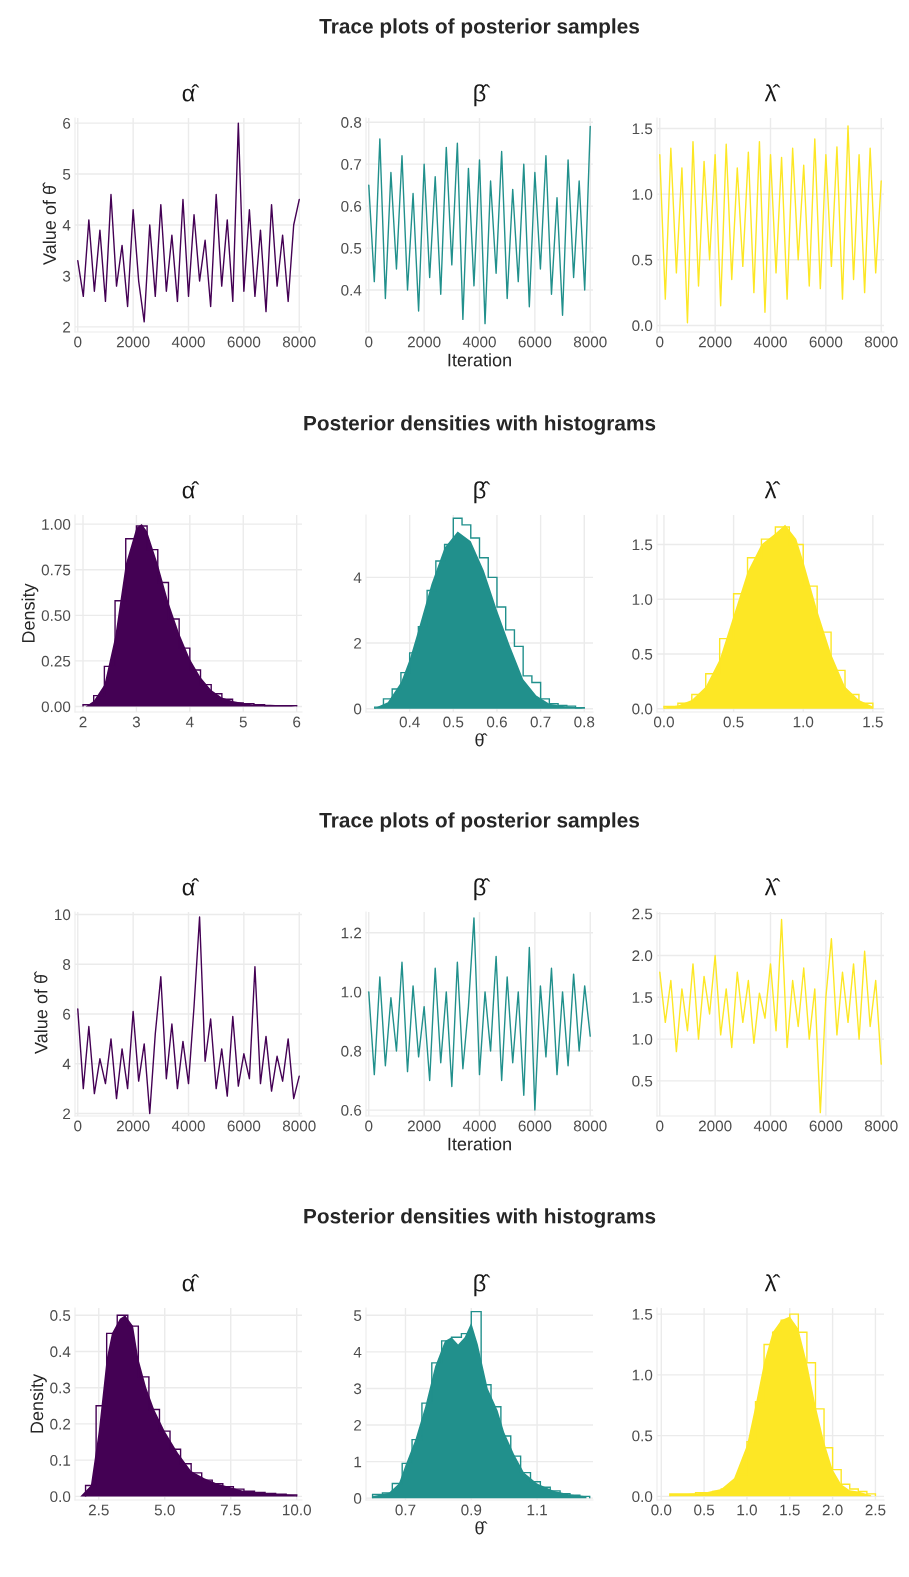 Image resolution: width=909 pixels, height=1577 pixels. What do you see at coordinates (358, 1462) in the screenshot?
I see `y-tick-label: 1` at bounding box center [358, 1462].